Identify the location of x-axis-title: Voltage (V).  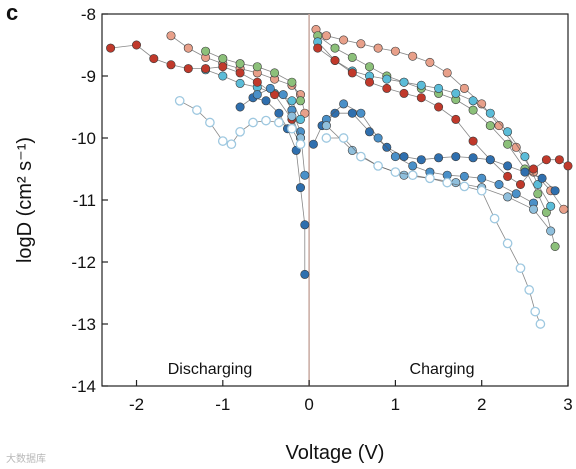
(335, 453).